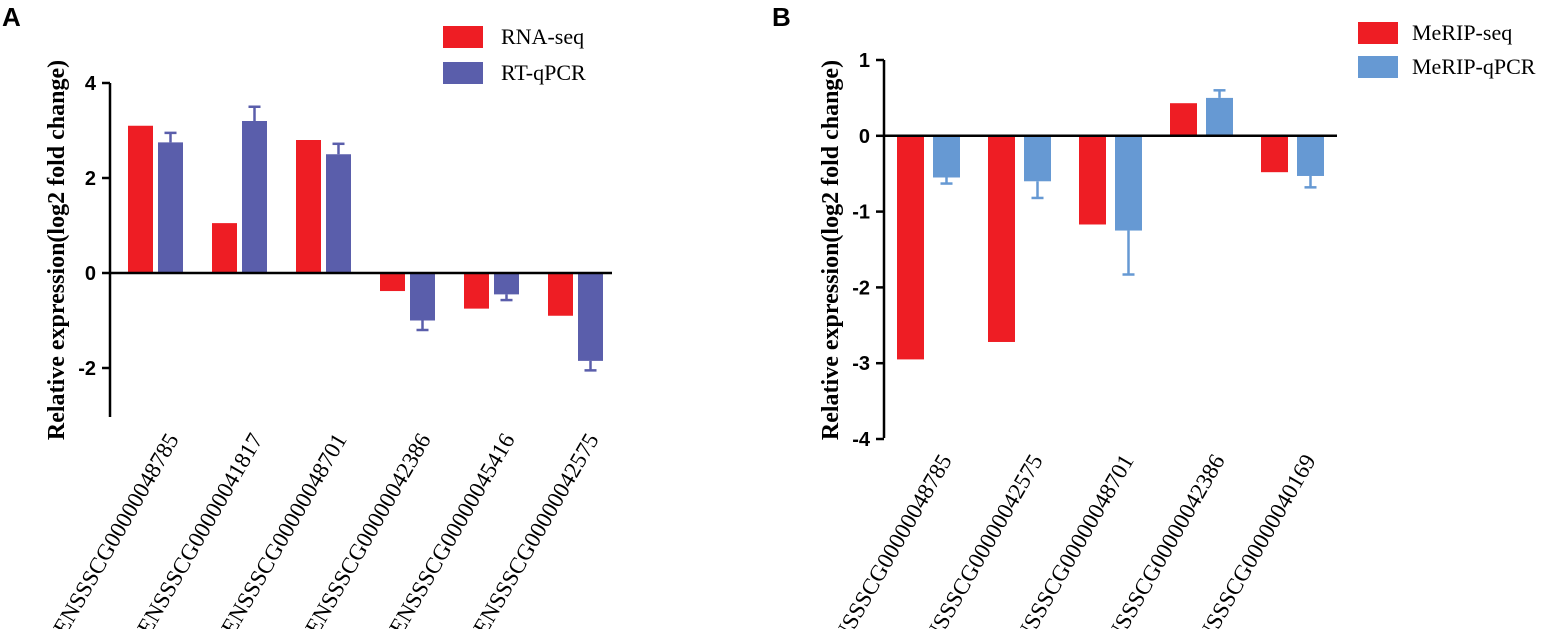 This screenshot has height=629, width=1555. What do you see at coordinates (864, 61) in the screenshot?
I see `y-tick-label: 1` at bounding box center [864, 61].